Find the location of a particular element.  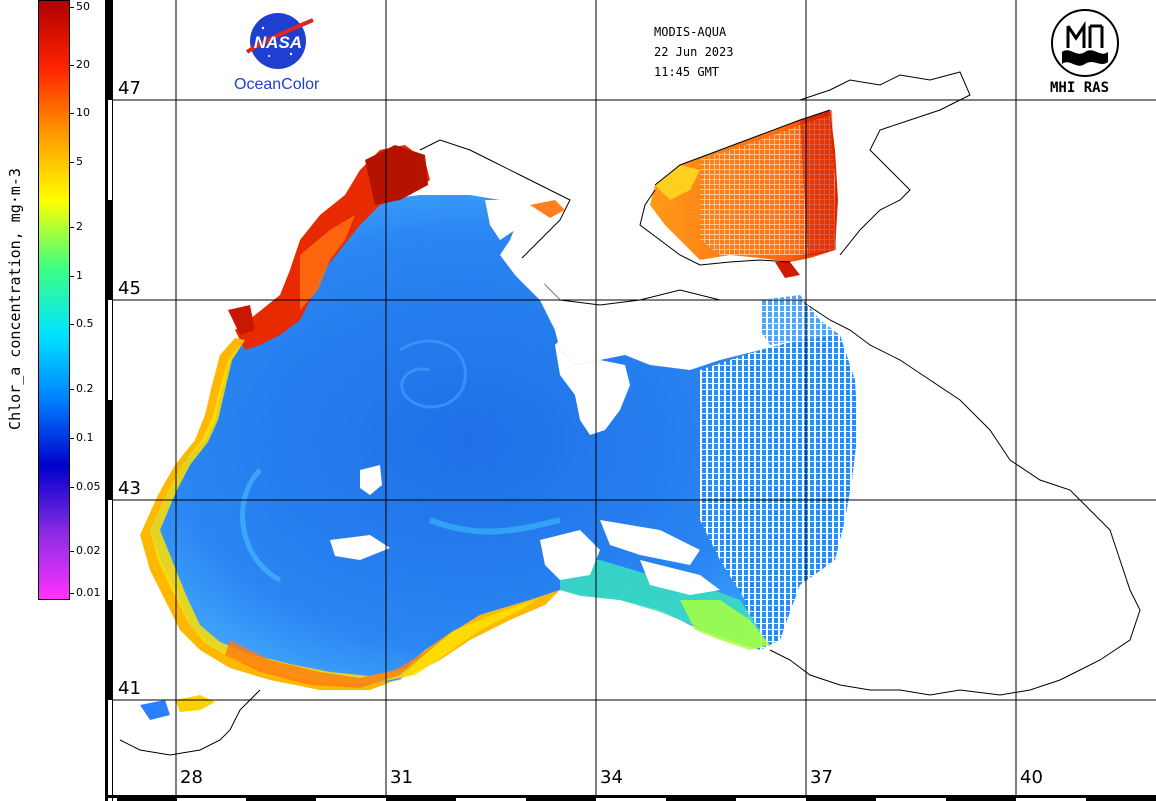

nasa-logo: NASA is located at coordinates (280, 41).